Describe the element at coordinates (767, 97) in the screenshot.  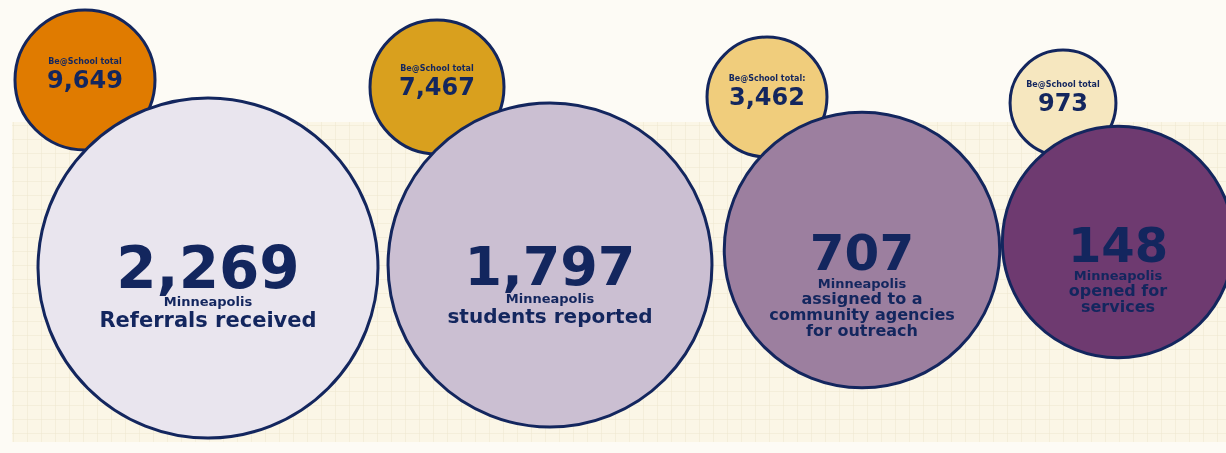
I see `data-label: 3,462` at that location.